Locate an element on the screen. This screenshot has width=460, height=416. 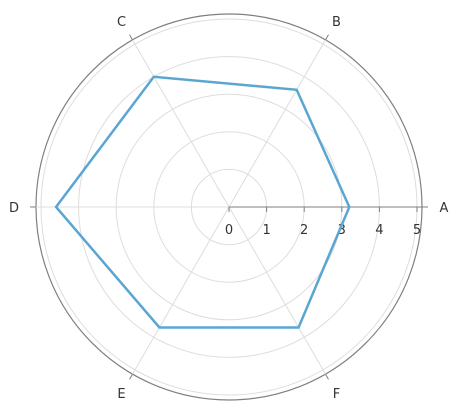
outer-tick-F is located at coordinates (327, 376).